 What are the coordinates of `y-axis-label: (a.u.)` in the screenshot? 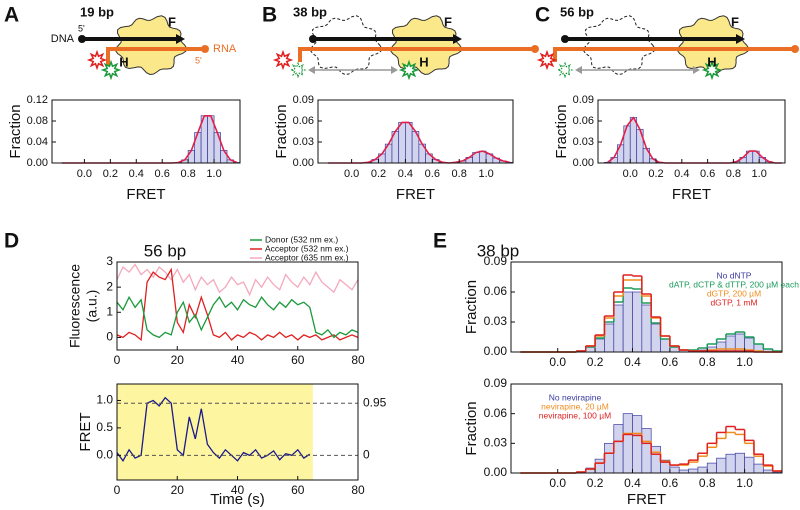 It's located at (92, 306).